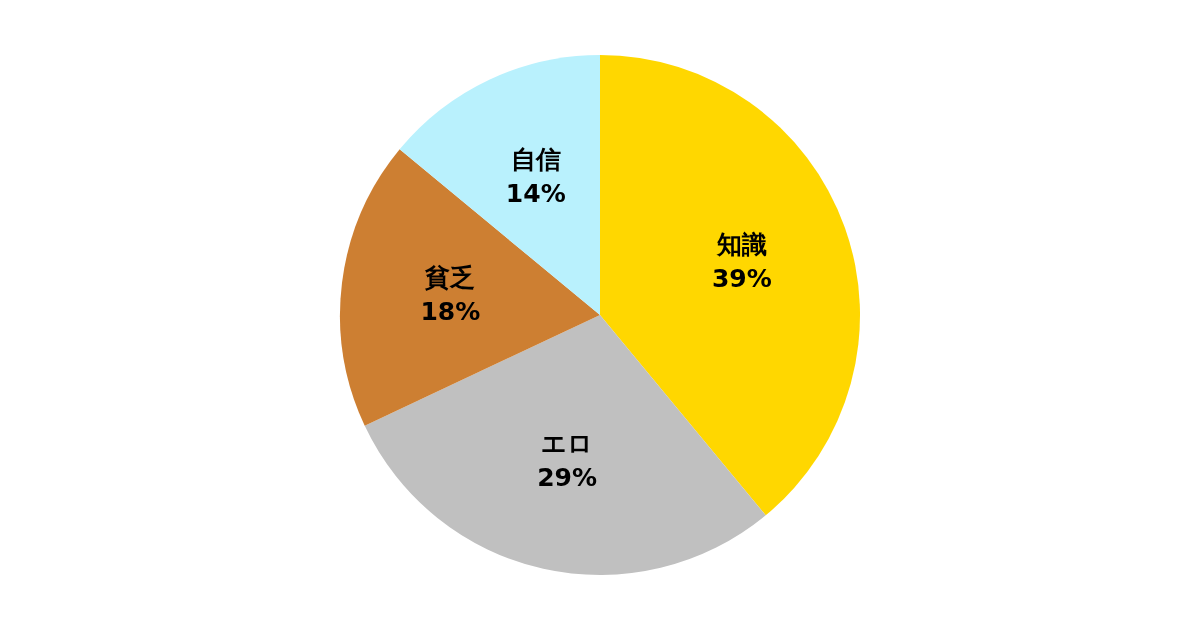 The image size is (1200, 630). Describe the element at coordinates (567, 443) in the screenshot. I see `slice-label: エロ` at that location.